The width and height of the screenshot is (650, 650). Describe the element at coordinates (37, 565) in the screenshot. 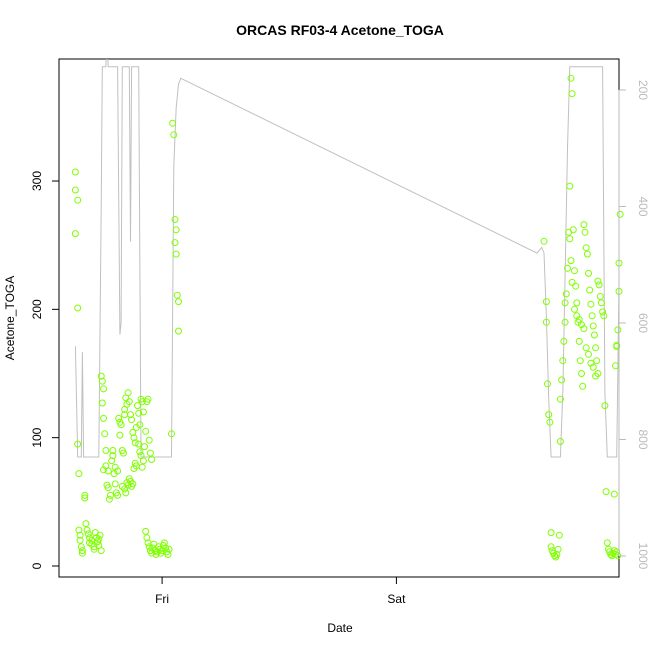

I see `y-tick-label: 0` at that location.